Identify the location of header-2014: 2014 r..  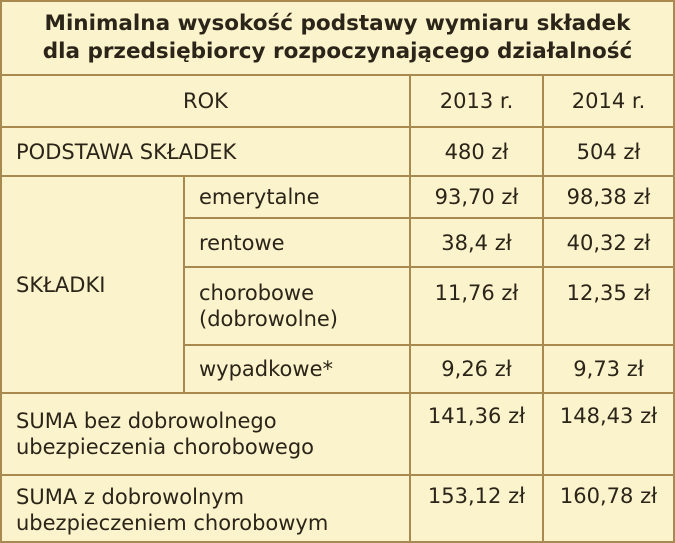
(608, 101).